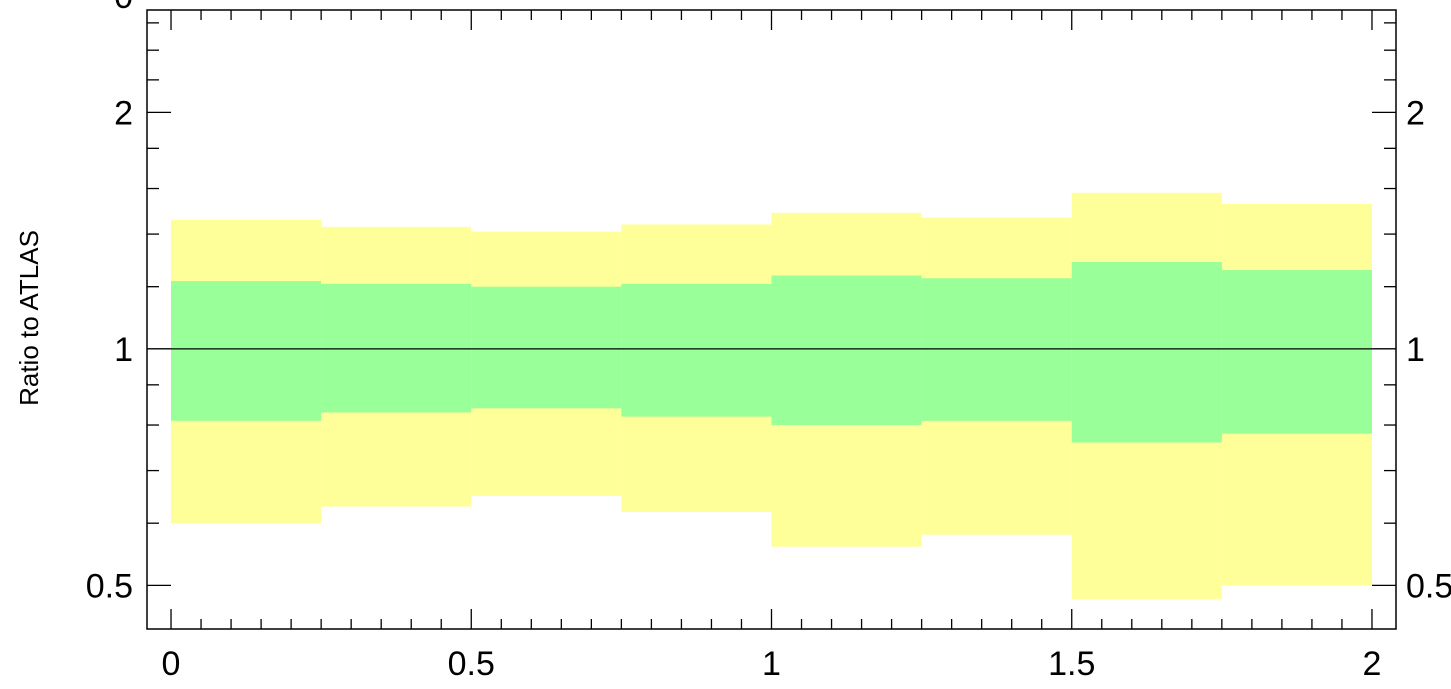  Describe the element at coordinates (1415, 350) in the screenshot. I see `y-tick-label-right: 1` at that location.